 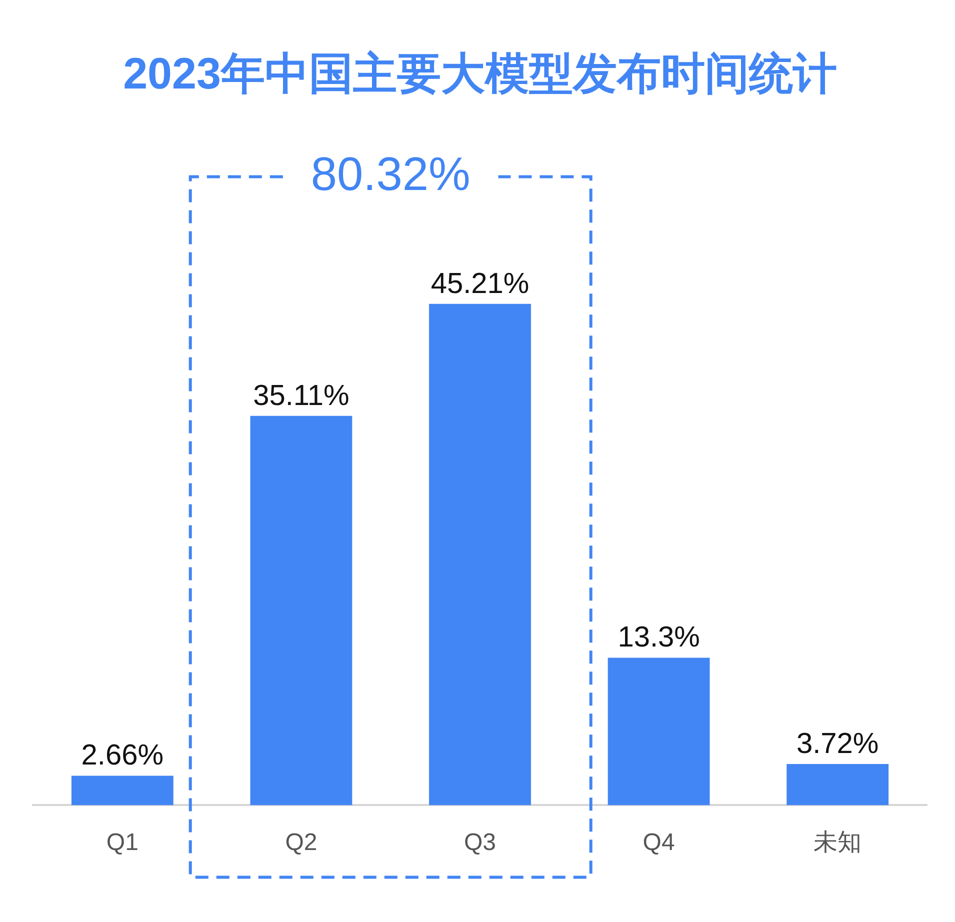 What do you see at coordinates (480, 74) in the screenshot?
I see `chart-title: 2023年中国主要大模型发布时间统计` at bounding box center [480, 74].